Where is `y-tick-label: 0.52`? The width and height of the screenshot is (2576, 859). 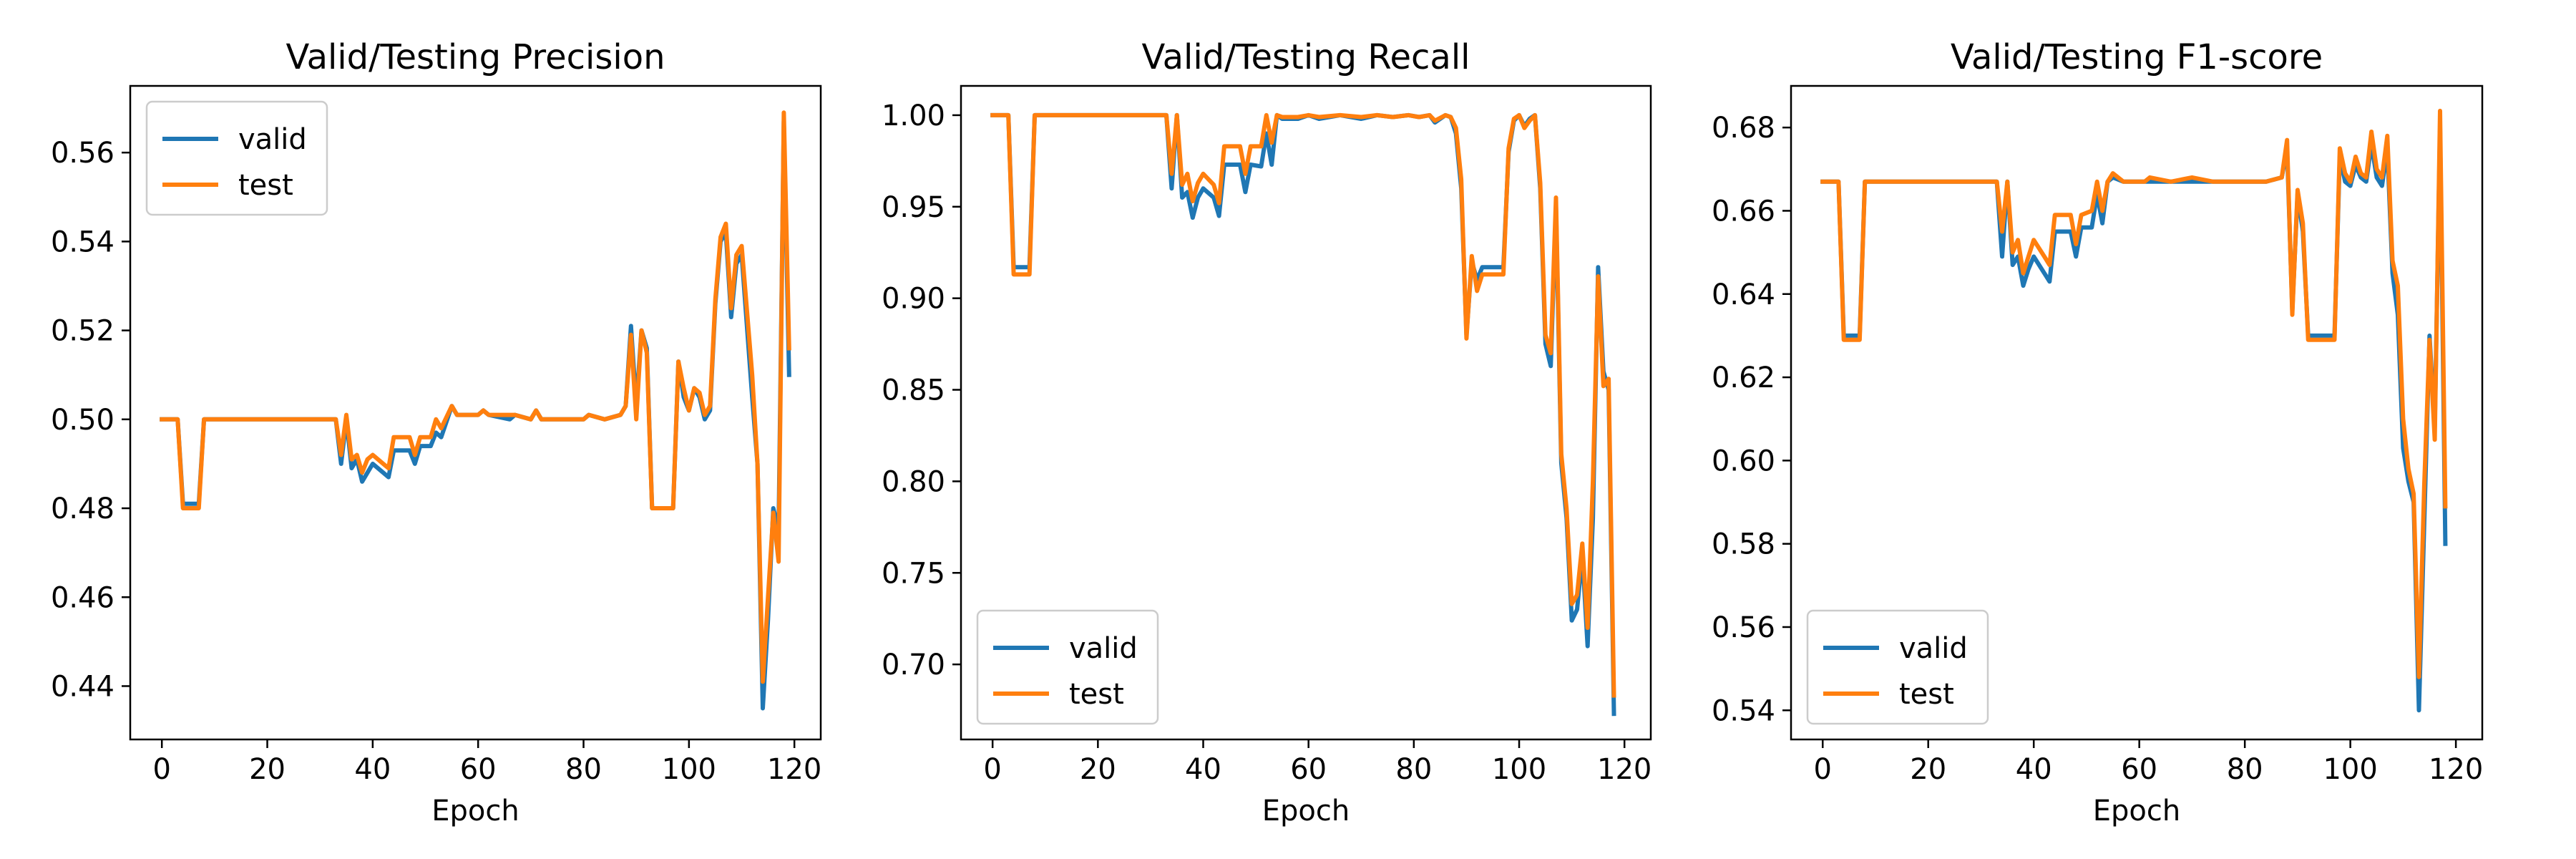
y-tick-label: 0.52 is located at coordinates (82, 331).